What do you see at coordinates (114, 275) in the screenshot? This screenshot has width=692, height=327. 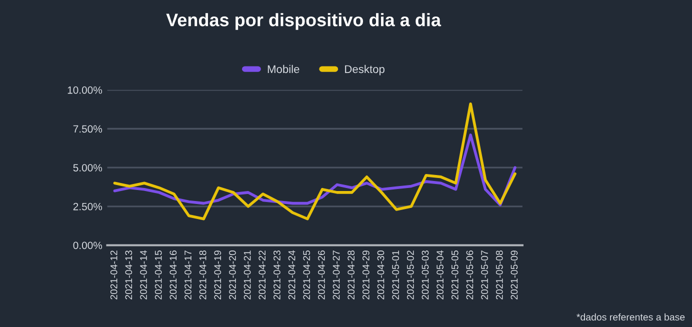 I see `x-tick-label: 2021-04-12` at bounding box center [114, 275].